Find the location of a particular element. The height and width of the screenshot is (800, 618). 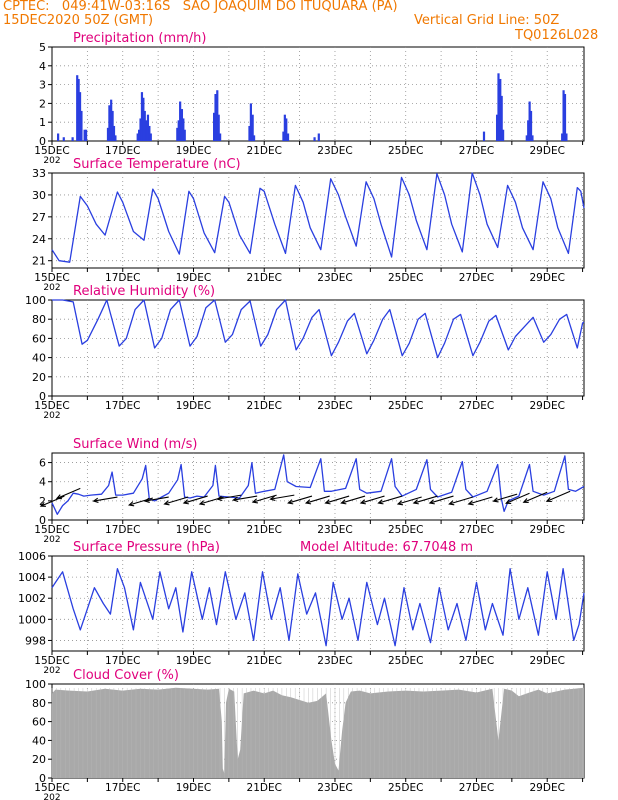

cloud-ytick-label: 80 is located at coordinates (39, 703).